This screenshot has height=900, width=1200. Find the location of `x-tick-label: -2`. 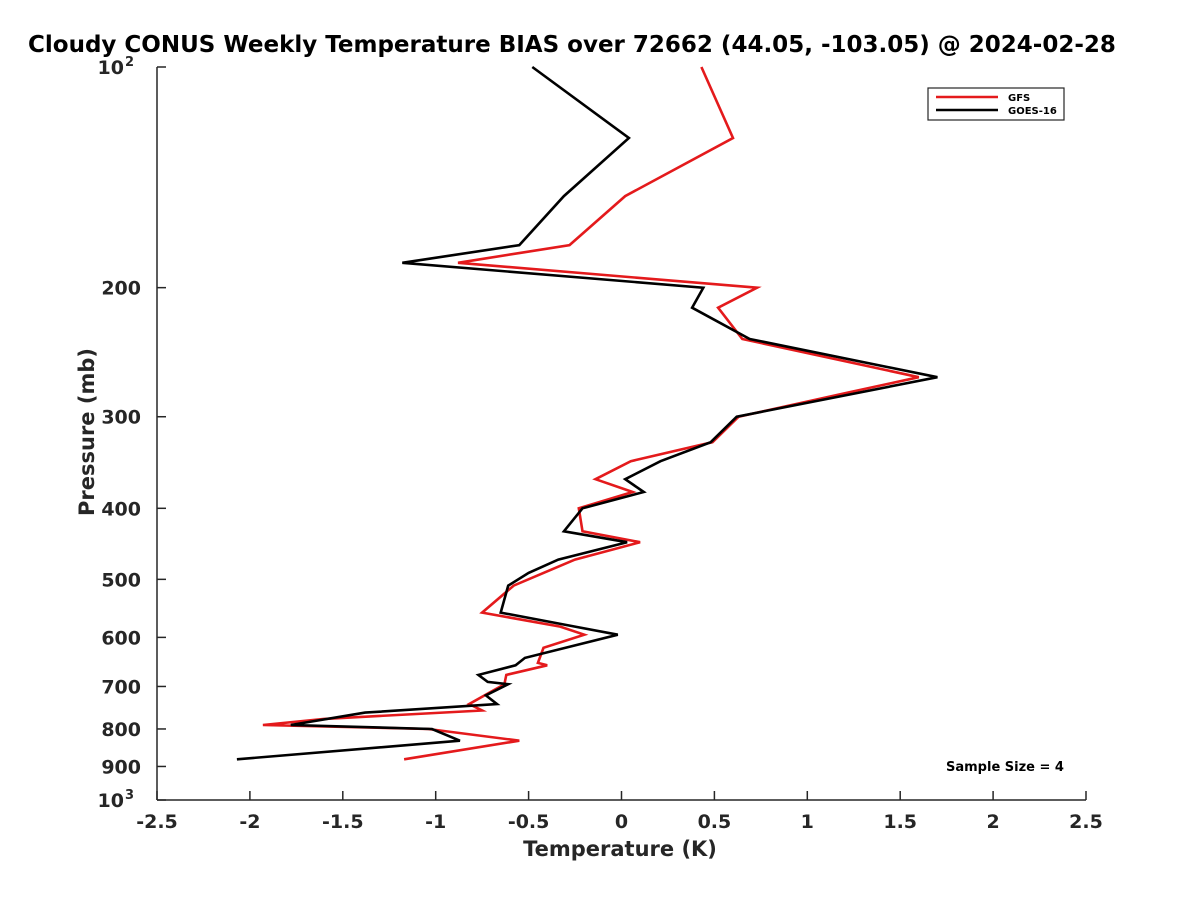

x-tick-label: -2 is located at coordinates (249, 822).